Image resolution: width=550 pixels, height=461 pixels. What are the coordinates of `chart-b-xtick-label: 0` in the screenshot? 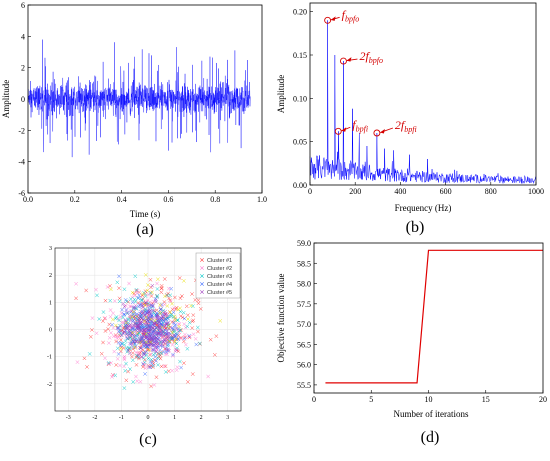 It's located at (310, 191).